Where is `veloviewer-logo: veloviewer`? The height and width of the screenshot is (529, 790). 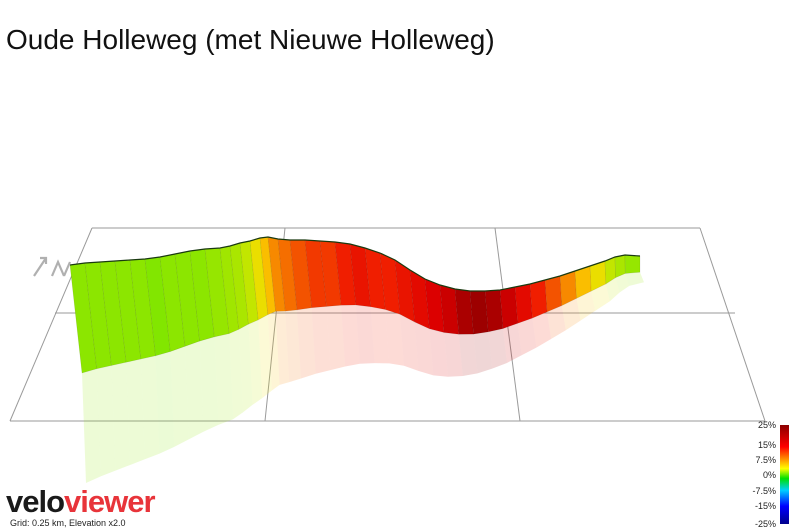 veloviewer-logo: veloviewer is located at coordinates (81, 501).